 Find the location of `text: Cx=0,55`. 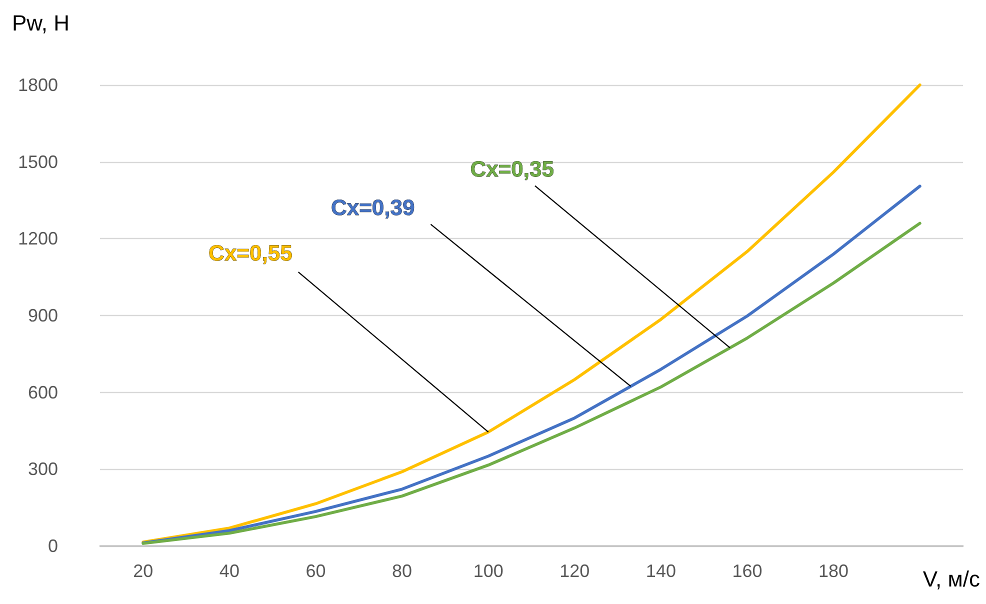

text: Cx=0,55 is located at coordinates (250, 253).